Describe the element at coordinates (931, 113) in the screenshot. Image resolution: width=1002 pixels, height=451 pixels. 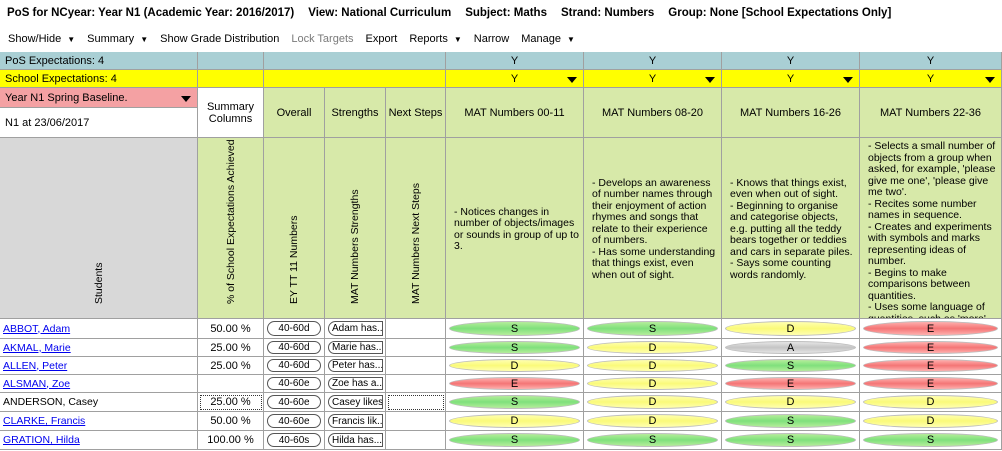
I see `mat-column-header-4: MAT Numbers 22-36` at that location.